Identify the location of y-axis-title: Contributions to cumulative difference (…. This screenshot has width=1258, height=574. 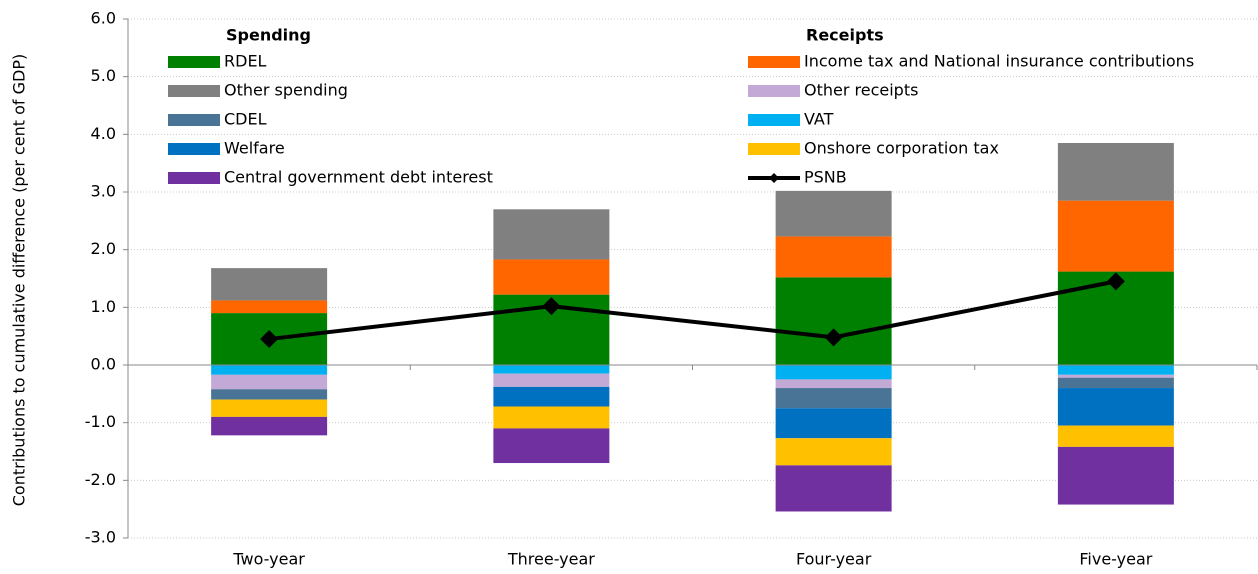
(19, 280).